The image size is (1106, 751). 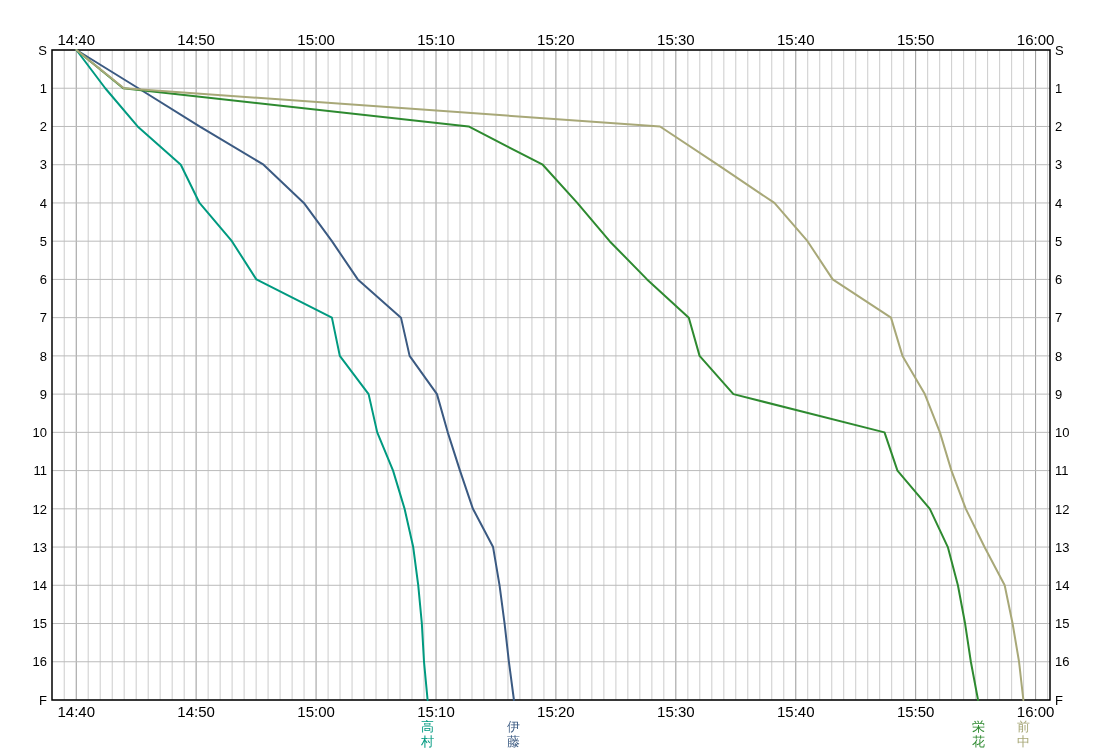 What do you see at coordinates (676, 711) in the screenshot?
I see `x2-tick-label: 15:30` at bounding box center [676, 711].